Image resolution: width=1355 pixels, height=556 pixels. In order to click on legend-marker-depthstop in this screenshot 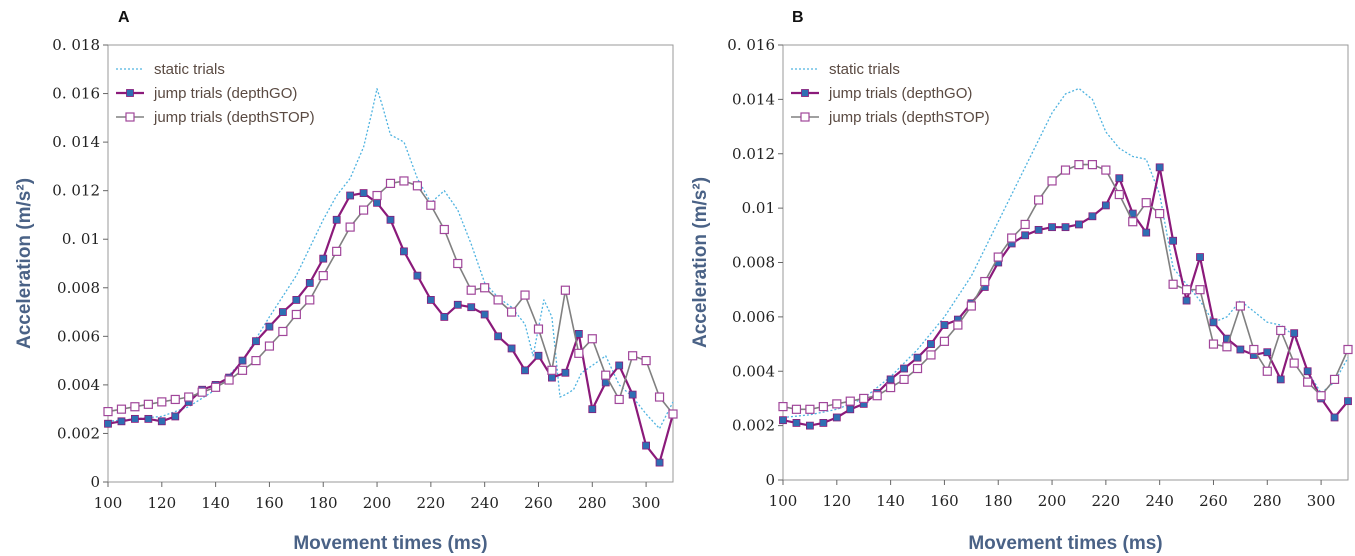, I will do `click(805, 117)`.